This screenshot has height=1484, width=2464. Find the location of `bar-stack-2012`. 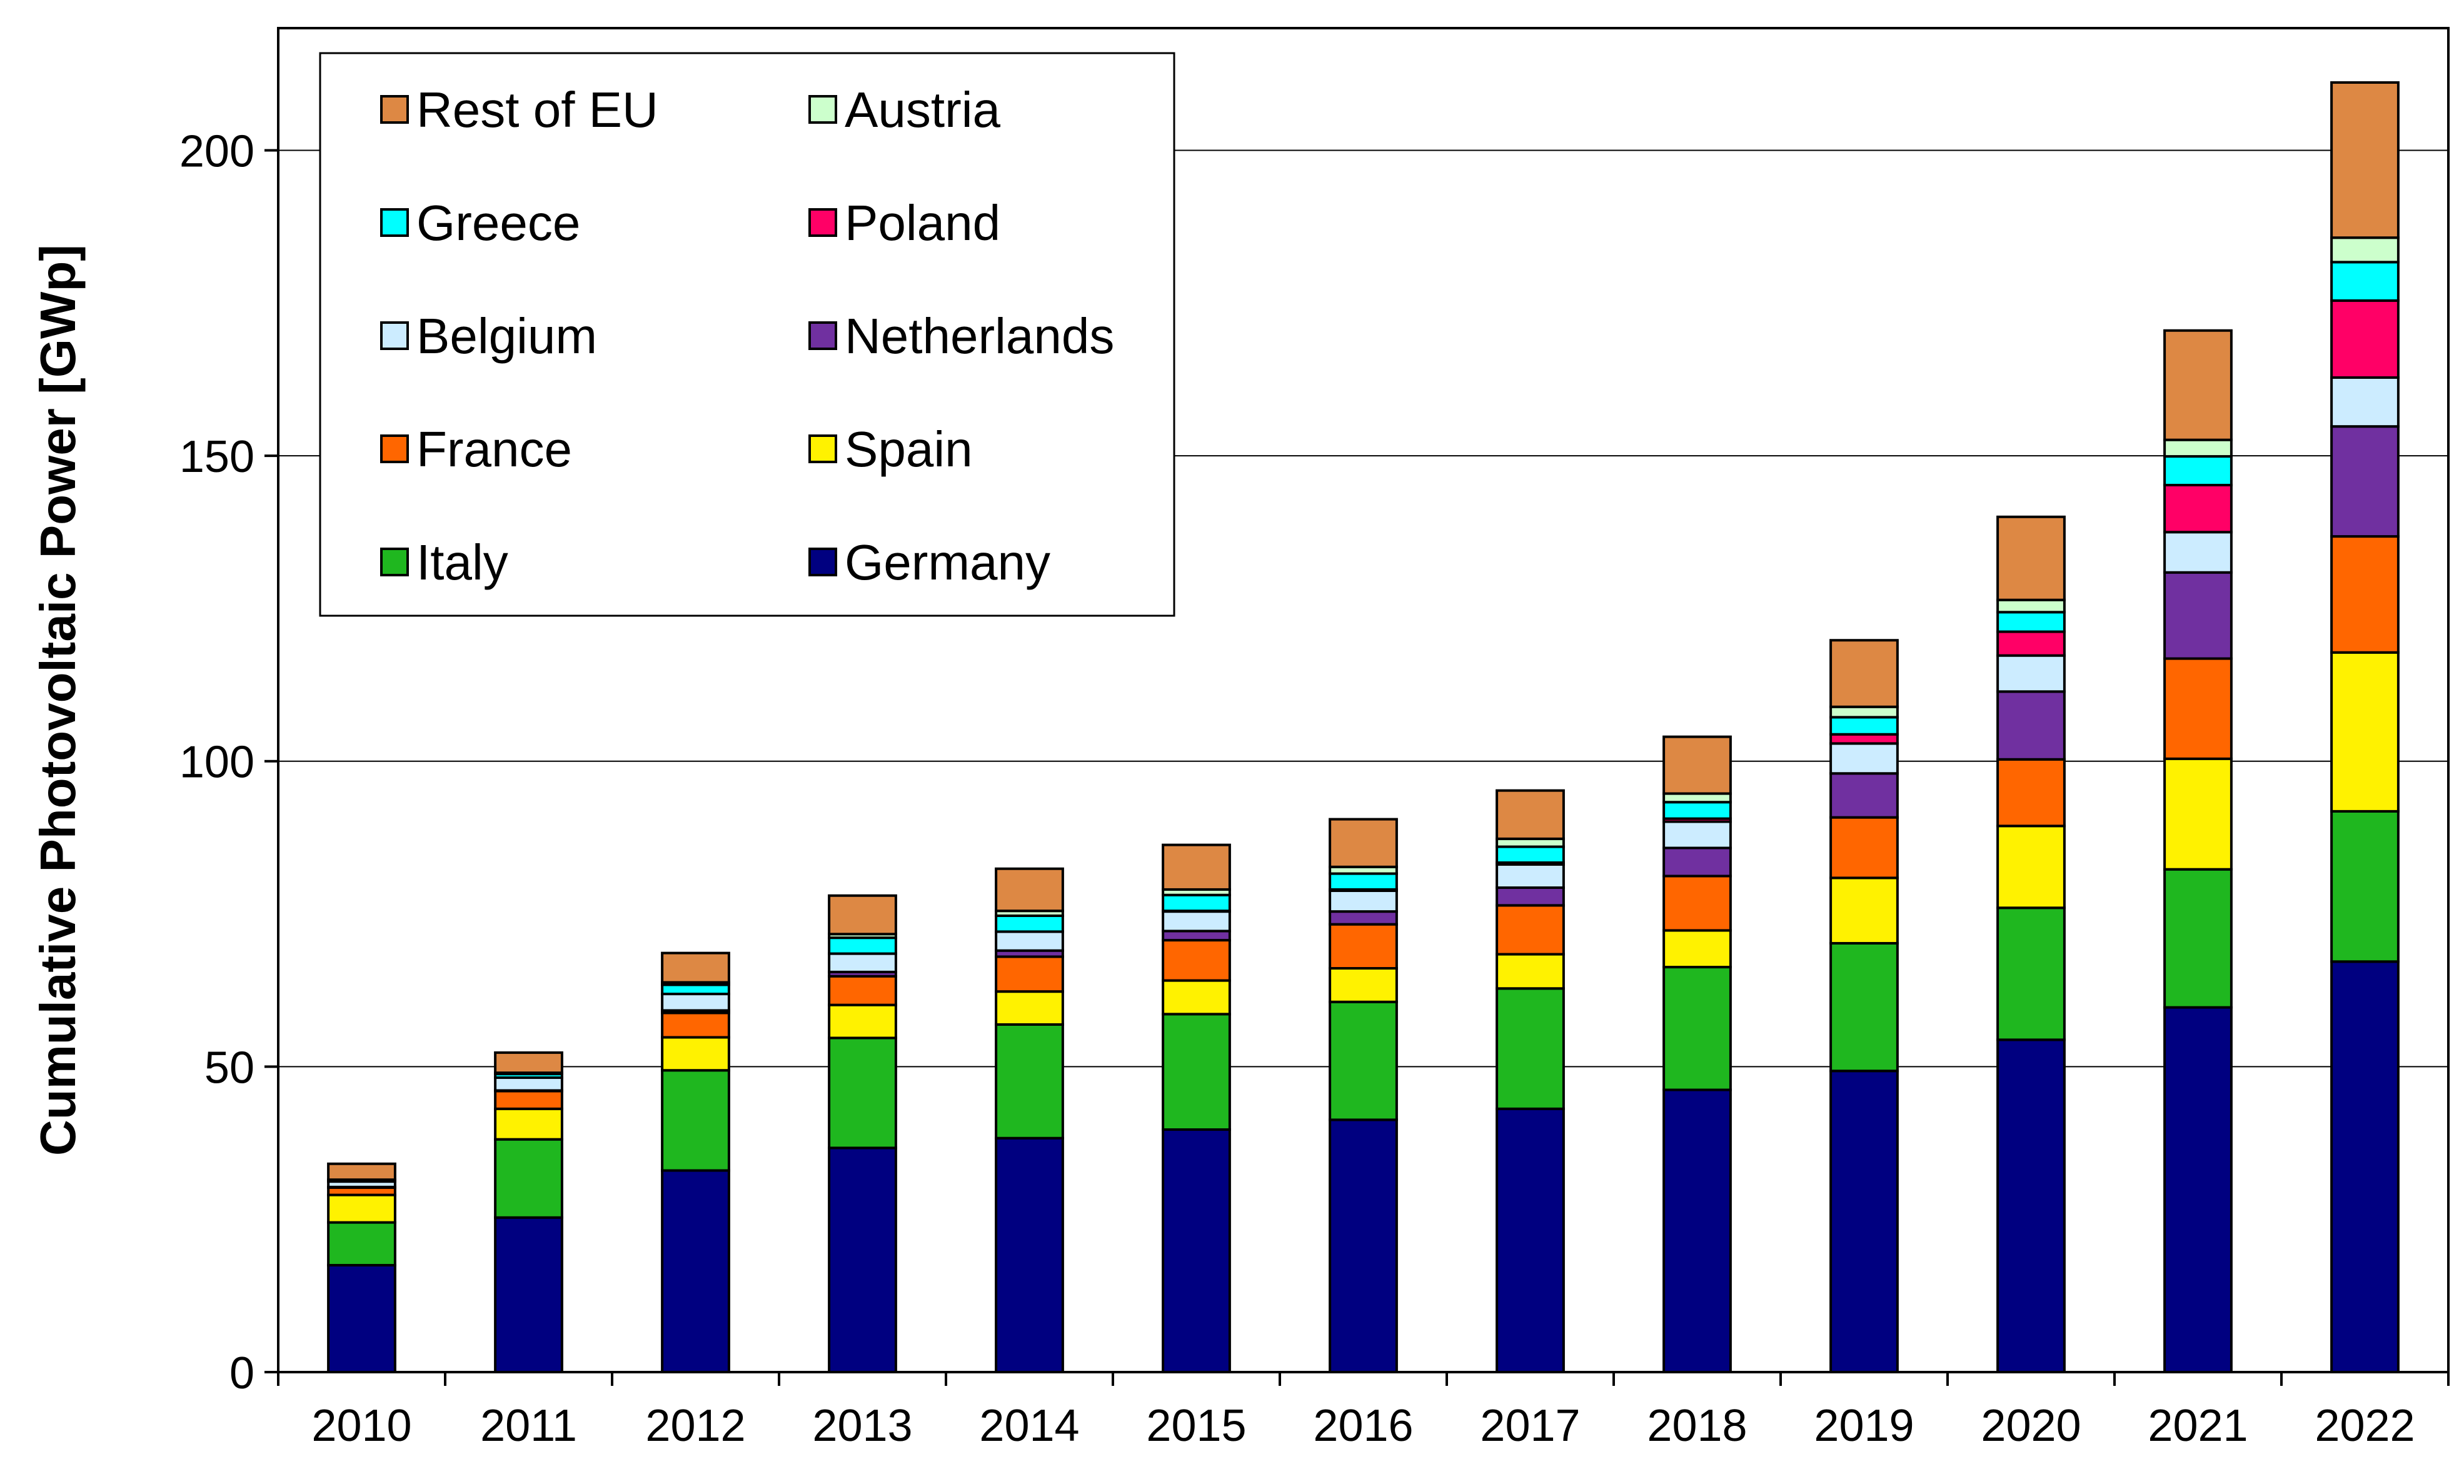

bar-stack-2012 is located at coordinates (695, 1162).